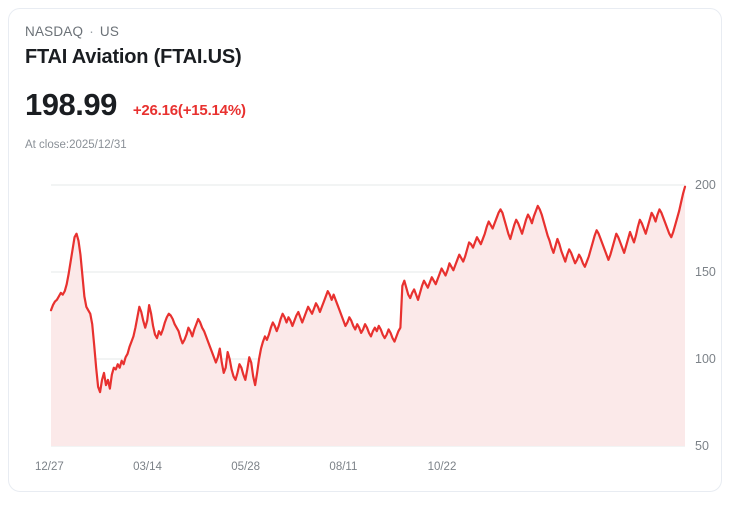 This screenshot has height=508, width=736. Describe the element at coordinates (355, 105) in the screenshot. I see `price-row: 198.99 +26.16(+15.14%)` at that location.